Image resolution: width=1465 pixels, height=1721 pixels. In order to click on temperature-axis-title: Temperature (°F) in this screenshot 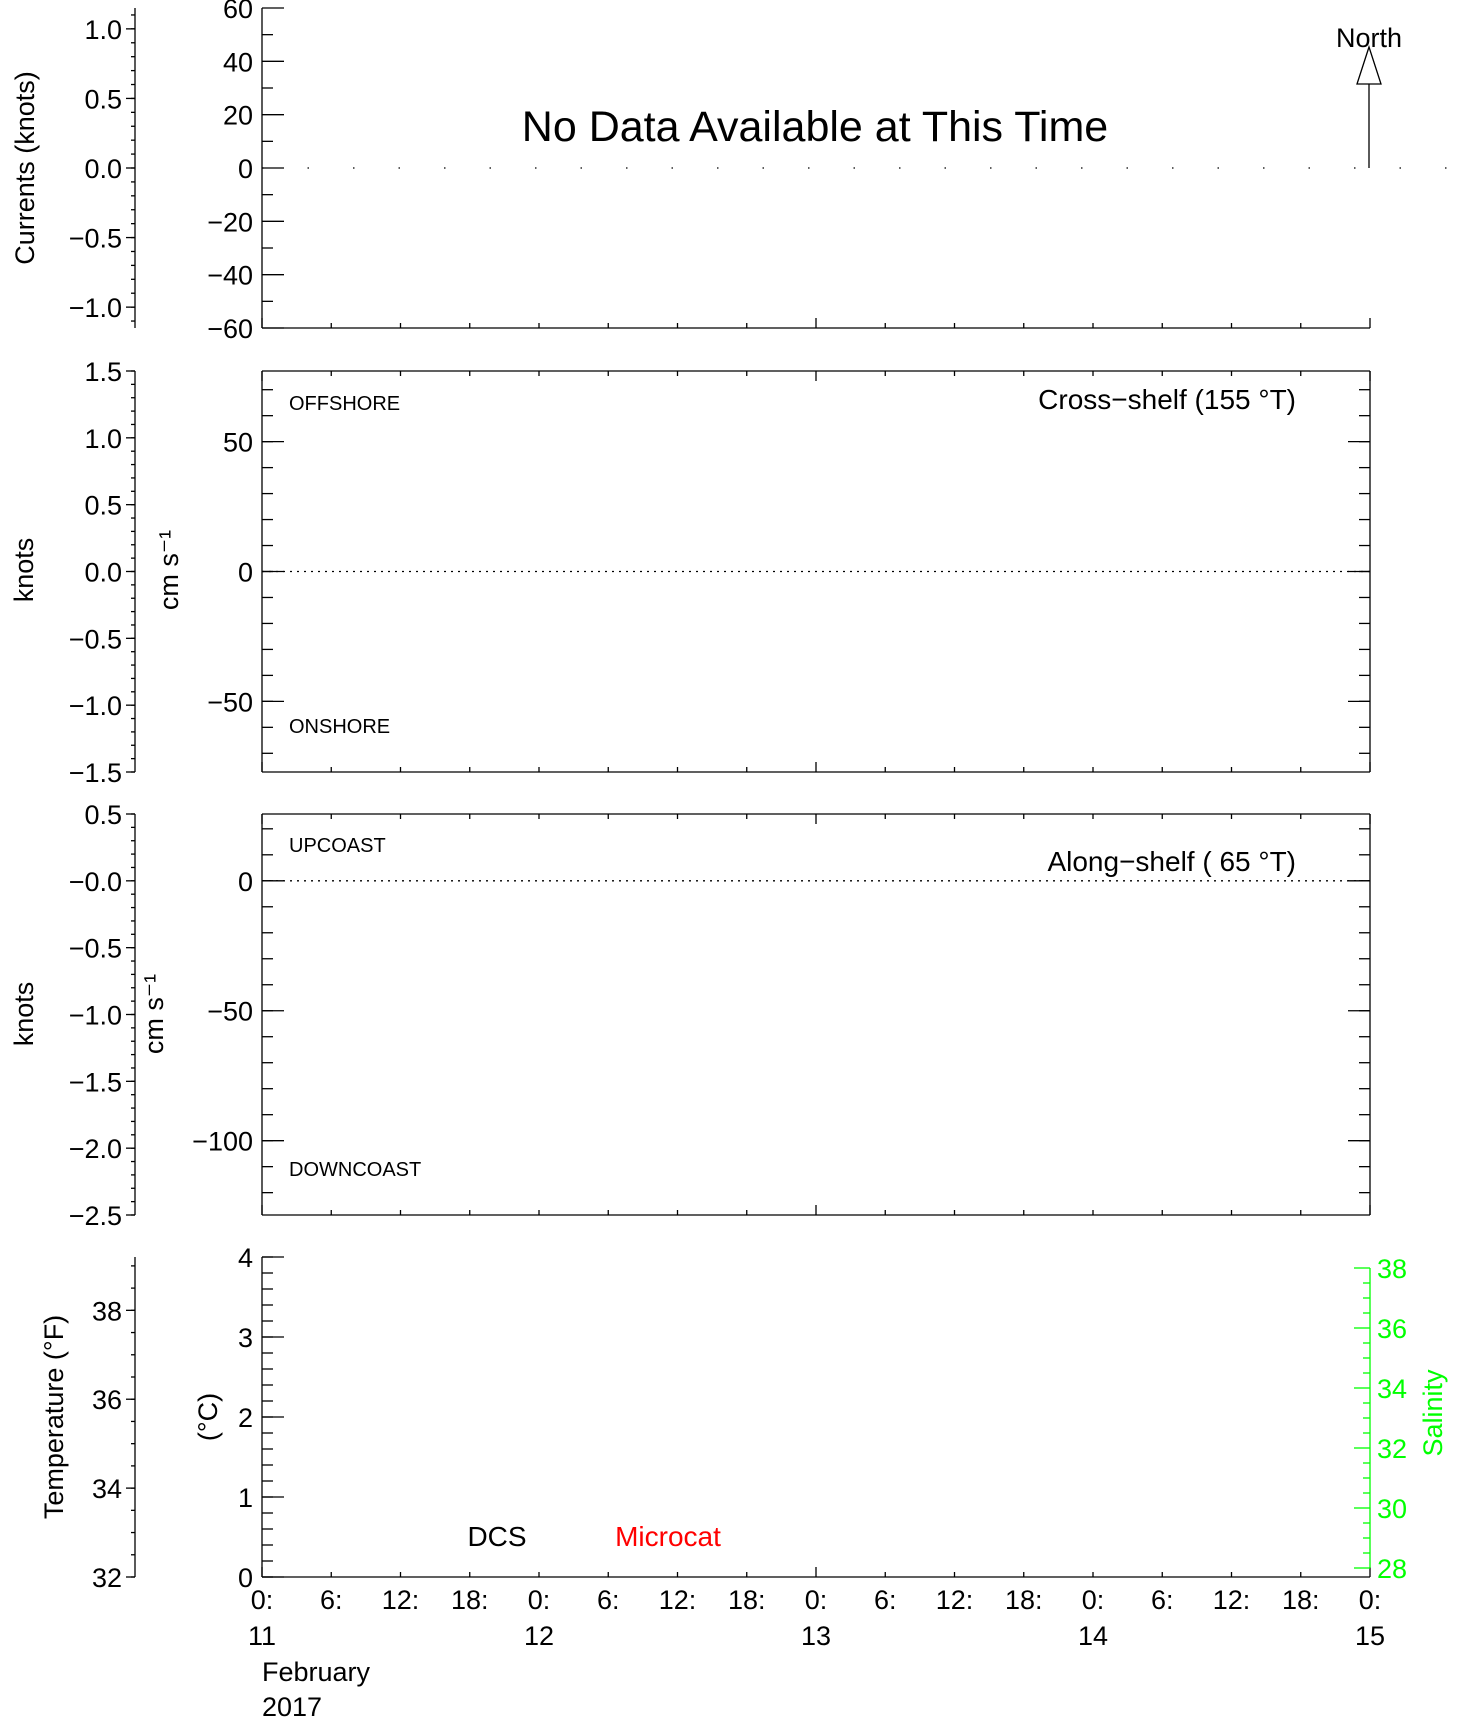, I will do `click(54, 1417)`.